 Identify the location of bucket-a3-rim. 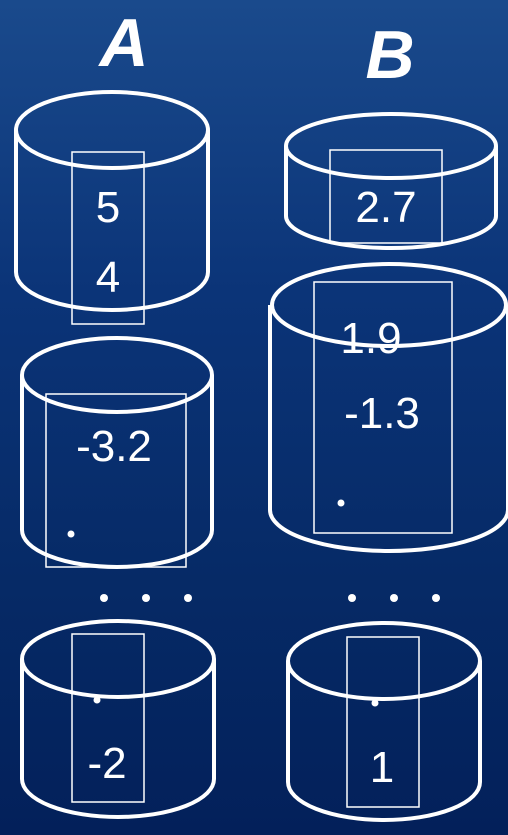
(118, 659).